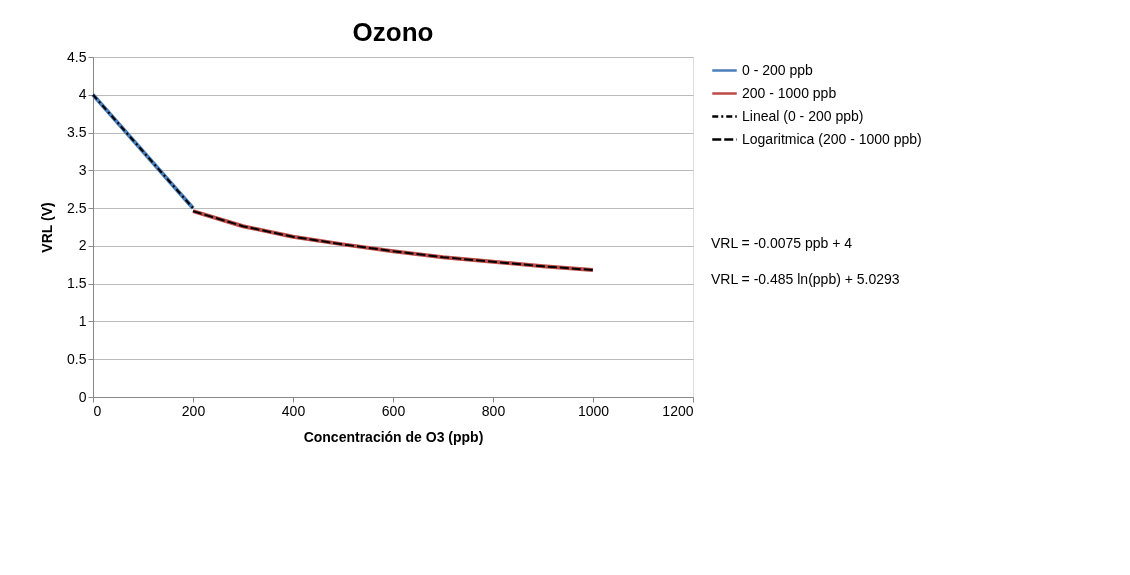 The image size is (1130, 575). Describe the element at coordinates (77, 207) in the screenshot. I see `y-tick-label: 2.5` at that location.